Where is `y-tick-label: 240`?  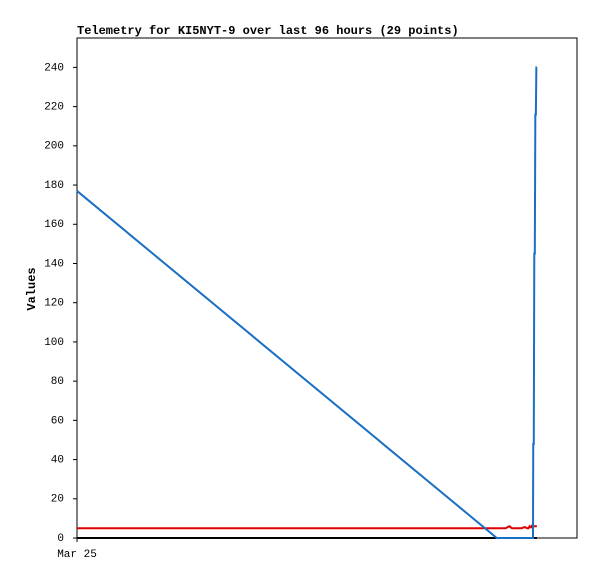 y-tick-label: 240 is located at coordinates (54, 68).